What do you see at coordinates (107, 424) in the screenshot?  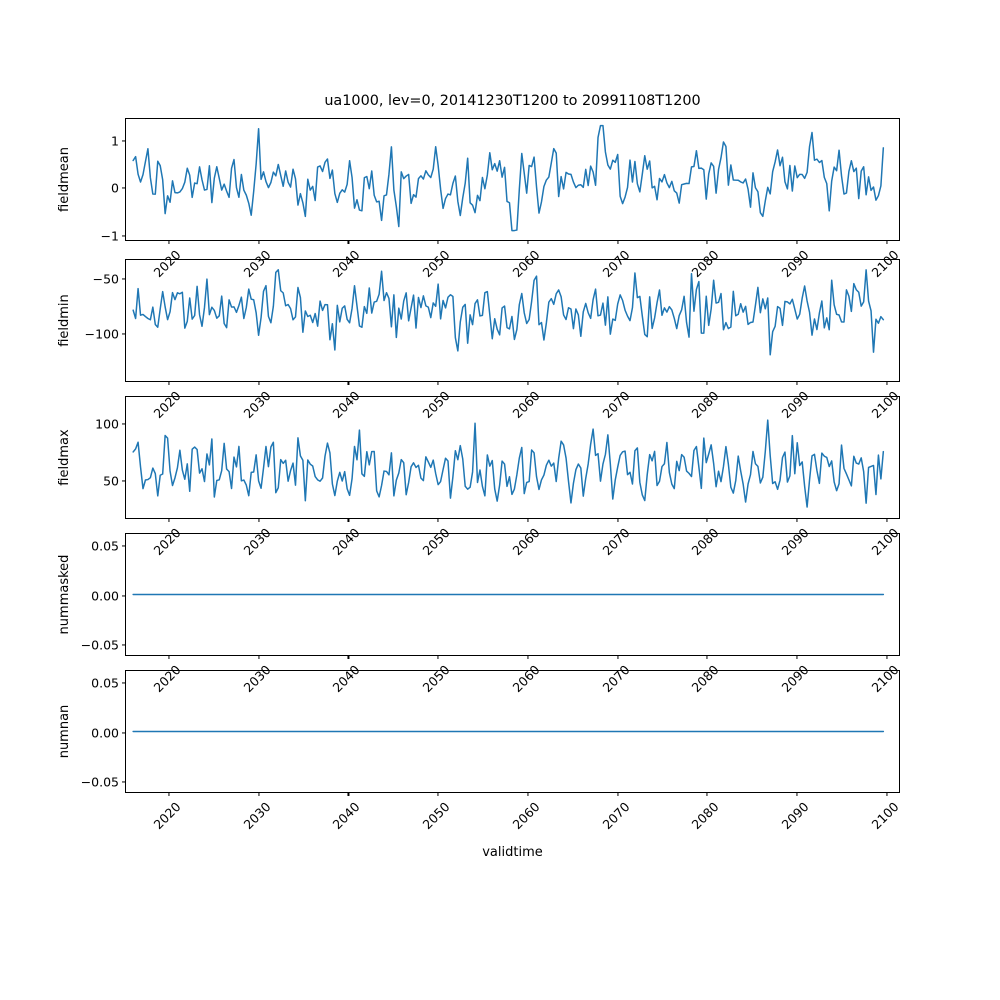 I see `y-tick-label: 100` at bounding box center [107, 424].